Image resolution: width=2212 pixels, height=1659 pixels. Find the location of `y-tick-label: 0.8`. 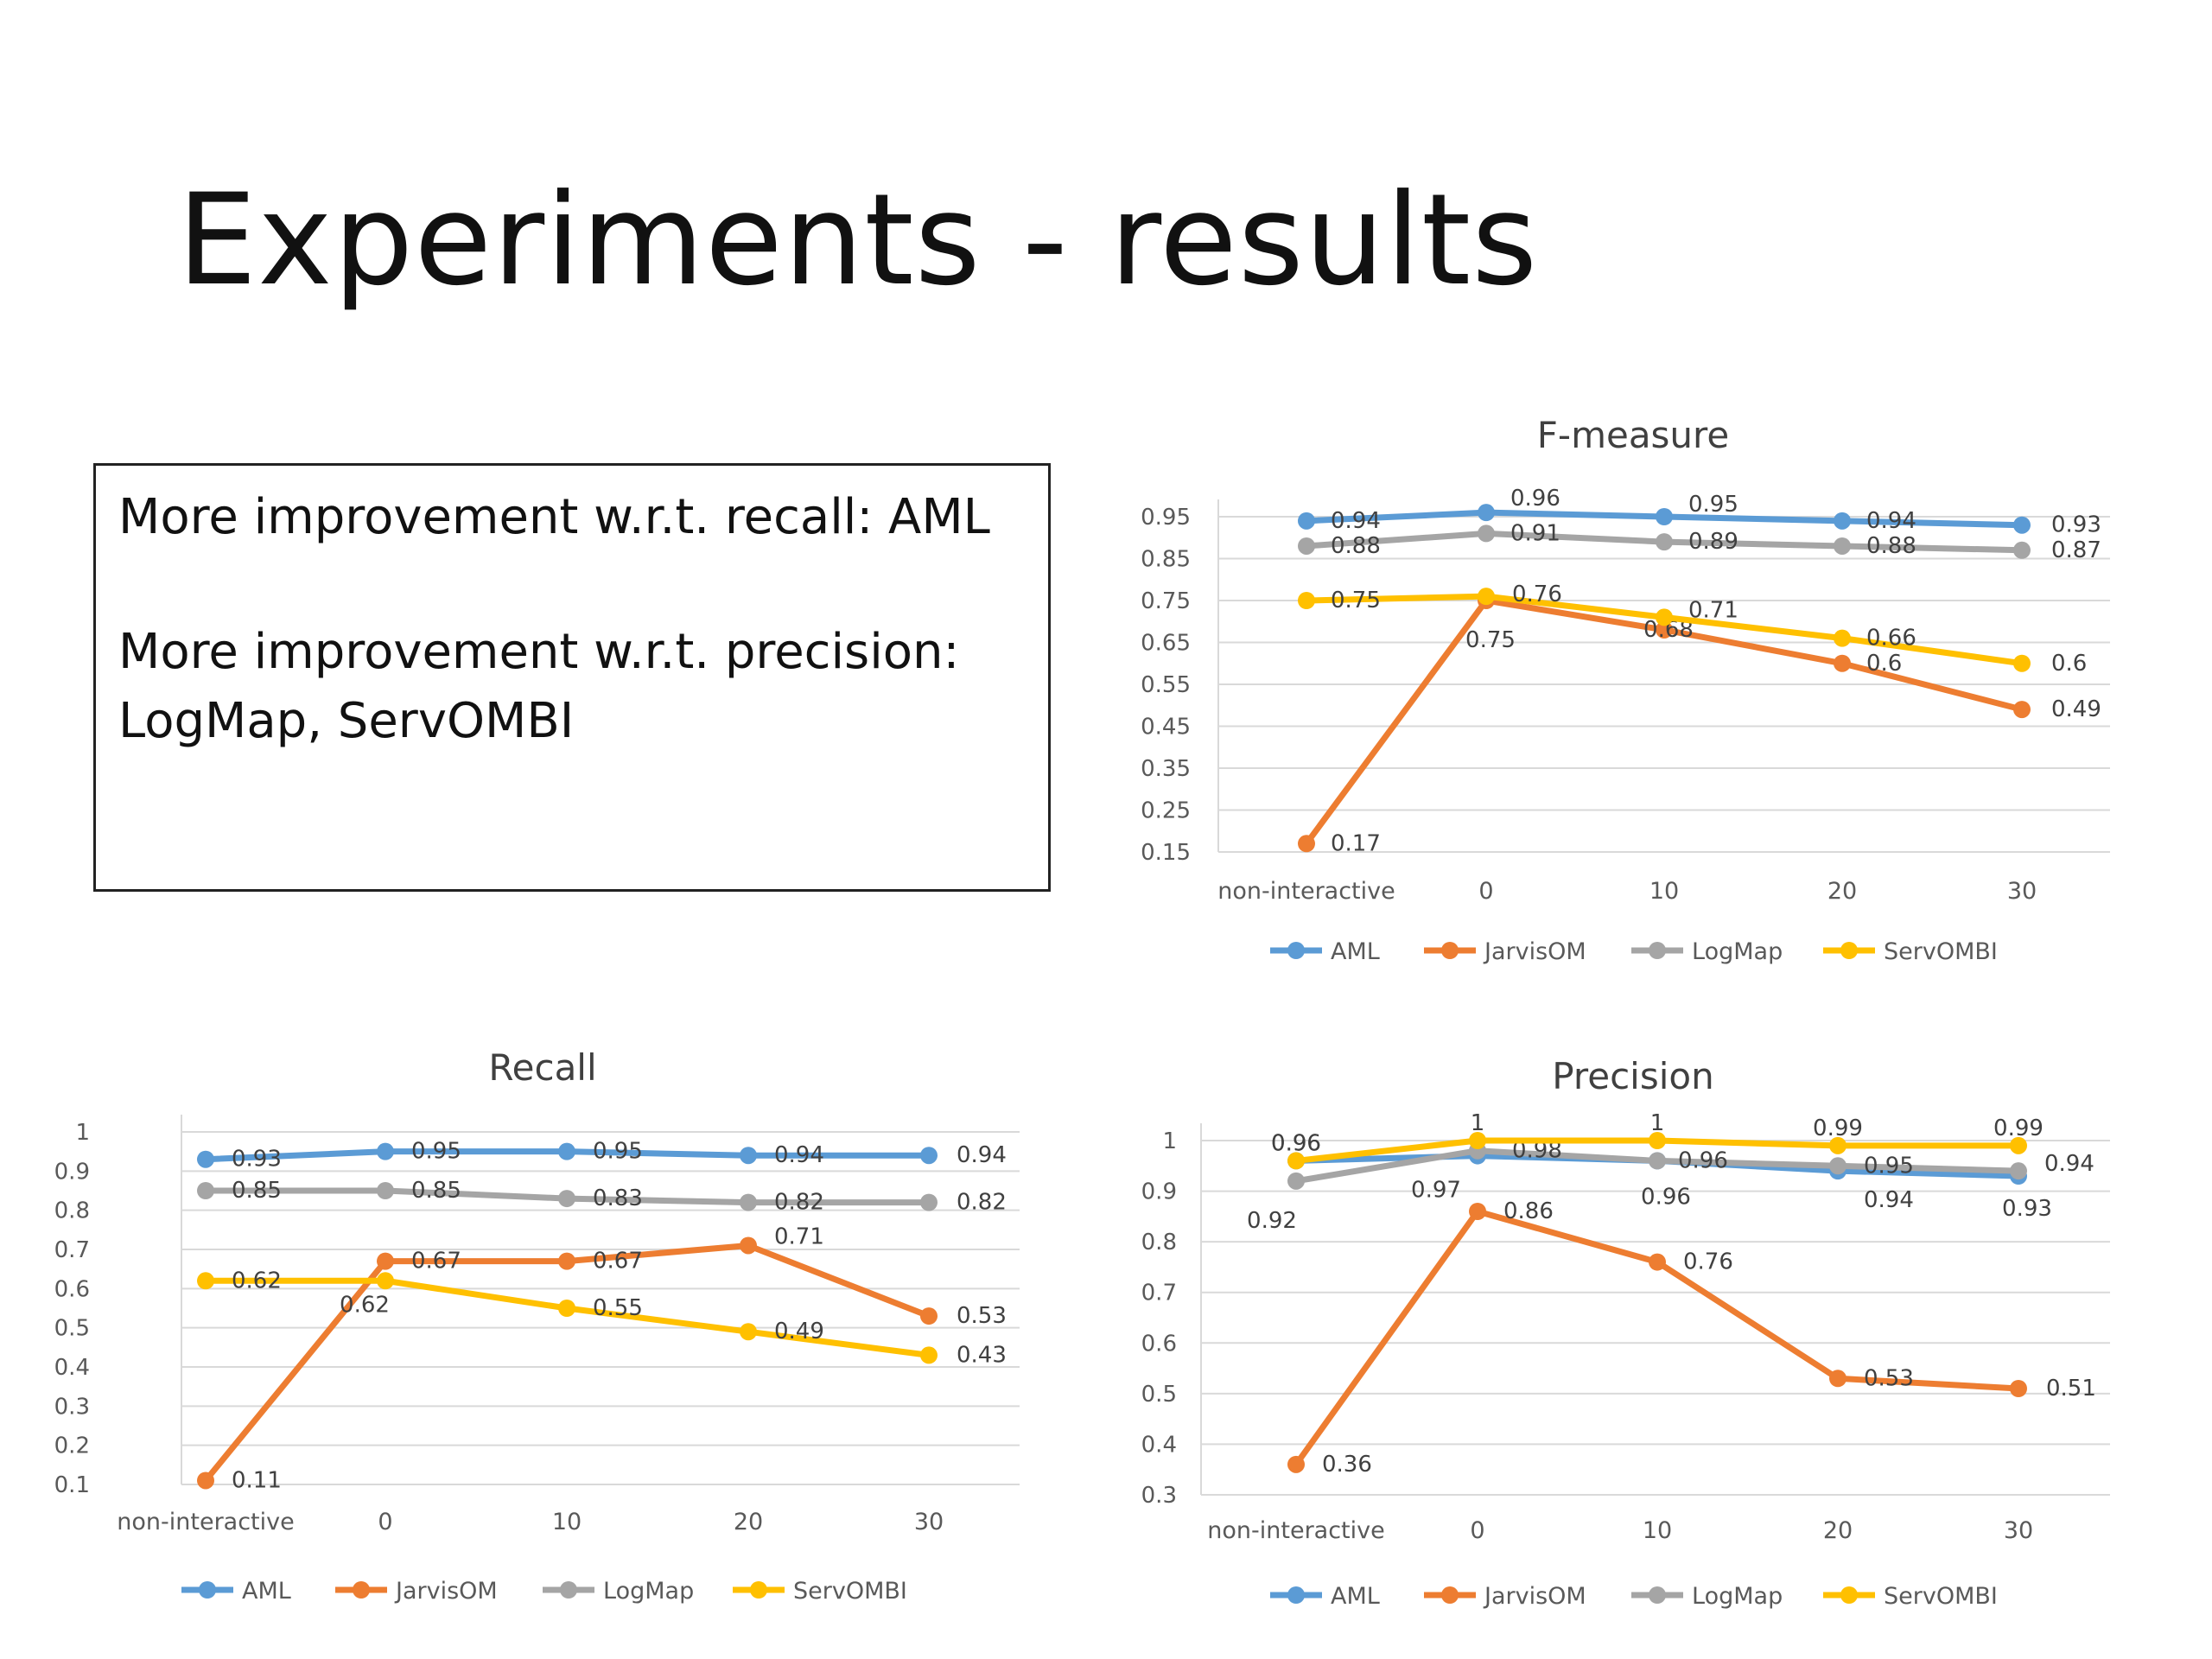

y-tick-label: 0.8 is located at coordinates (1159, 1242).